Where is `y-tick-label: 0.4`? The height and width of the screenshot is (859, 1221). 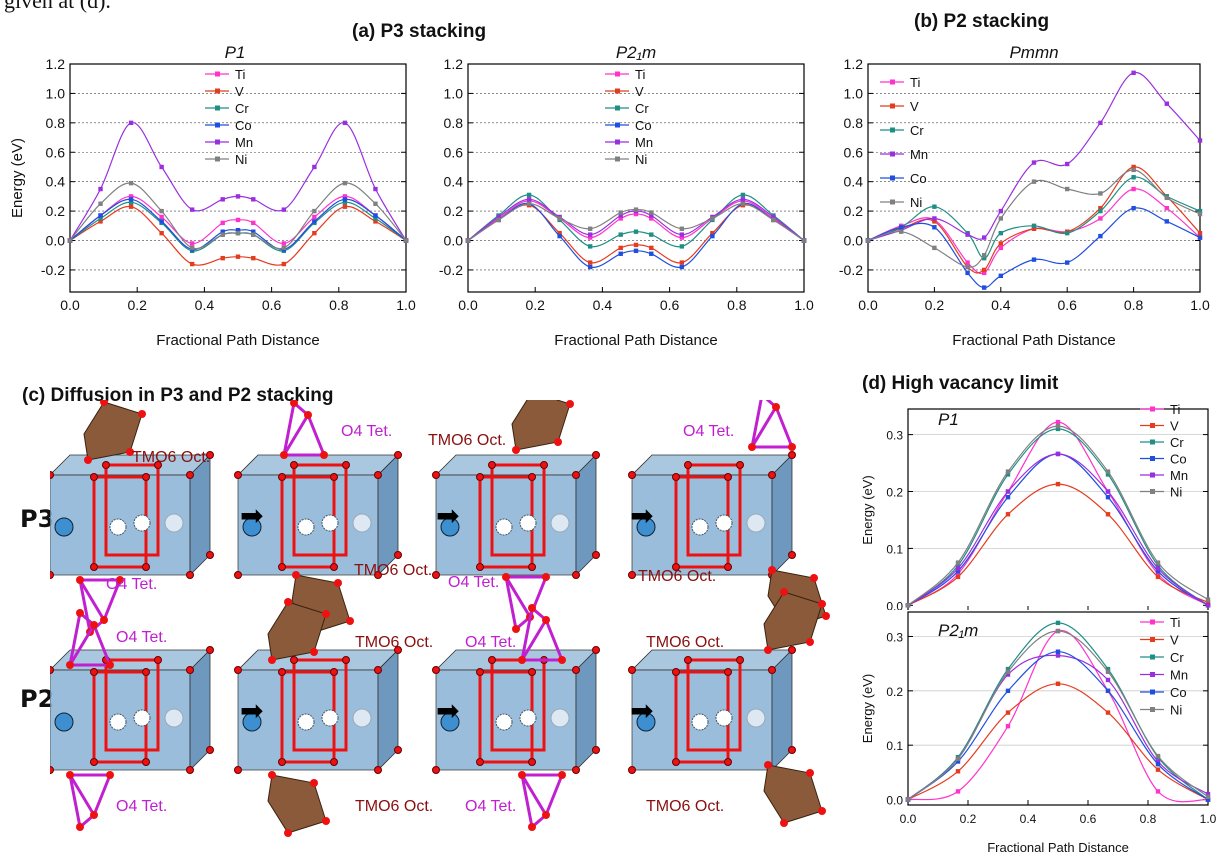 y-tick-label: 0.4 is located at coordinates (454, 182).